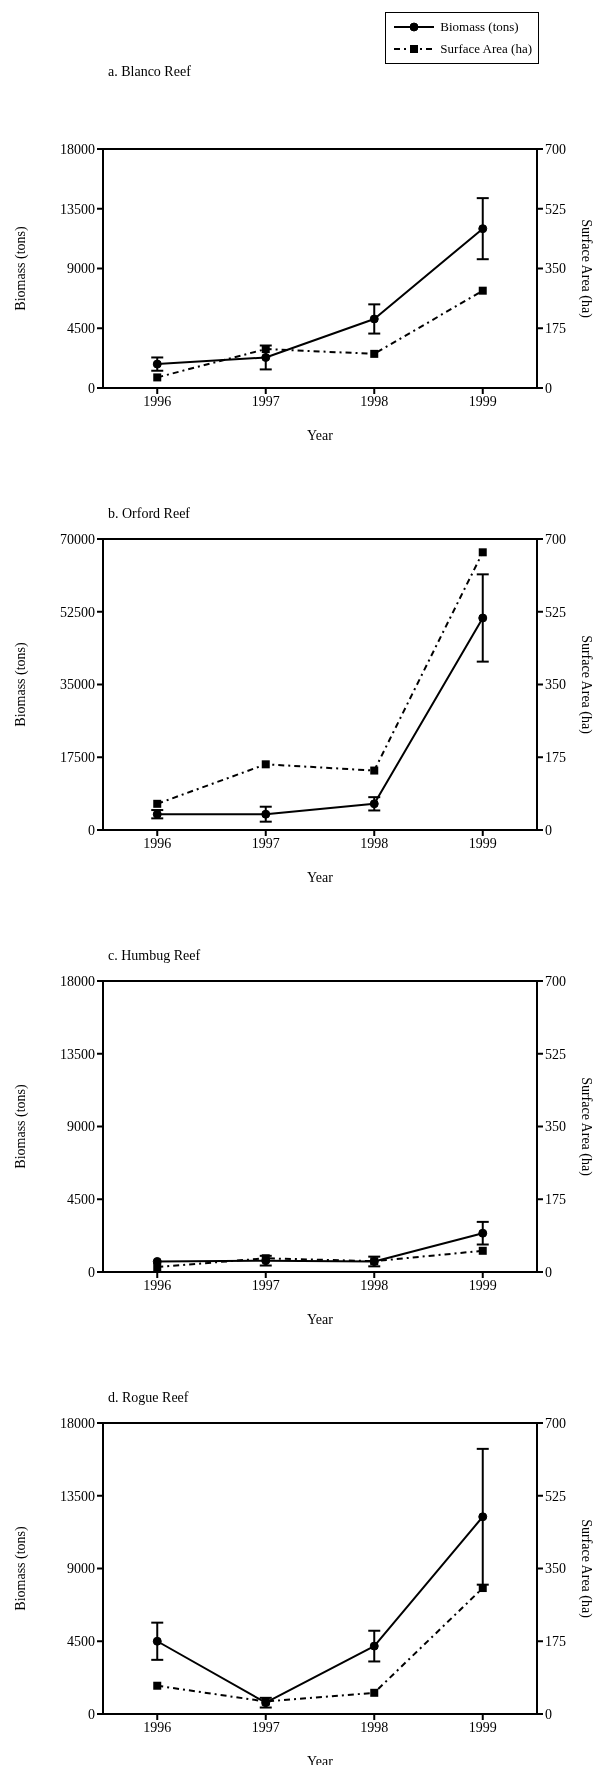 This screenshot has height=1765, width=605. What do you see at coordinates (486, 49) in the screenshot?
I see `legend-label: Surface Area (ha)` at bounding box center [486, 49].